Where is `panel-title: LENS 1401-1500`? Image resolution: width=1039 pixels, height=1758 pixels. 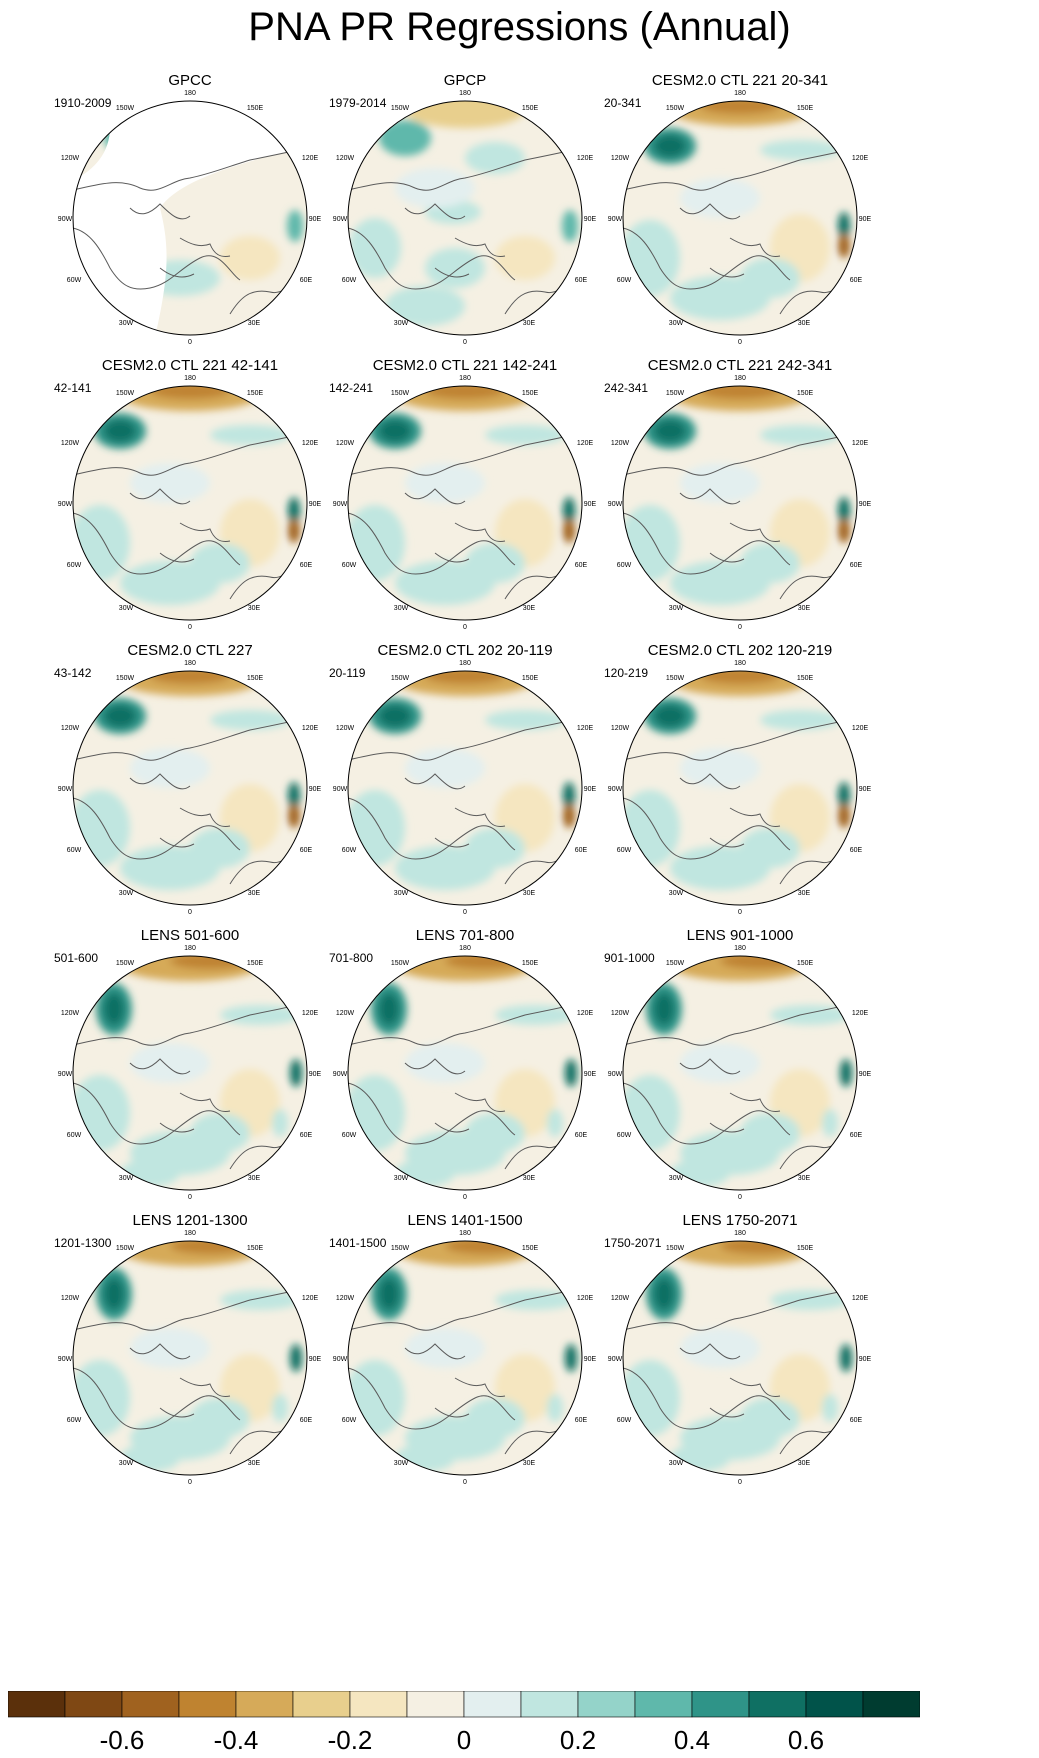 panel-title: LENS 1401-1500 is located at coordinates (465, 1220).